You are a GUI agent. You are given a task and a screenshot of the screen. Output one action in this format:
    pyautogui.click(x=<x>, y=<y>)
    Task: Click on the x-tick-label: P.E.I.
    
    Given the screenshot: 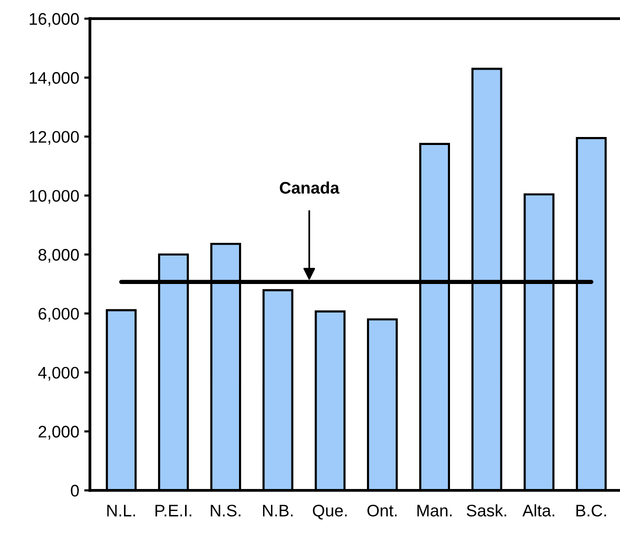 What is the action you would take?
    pyautogui.click(x=174, y=510)
    